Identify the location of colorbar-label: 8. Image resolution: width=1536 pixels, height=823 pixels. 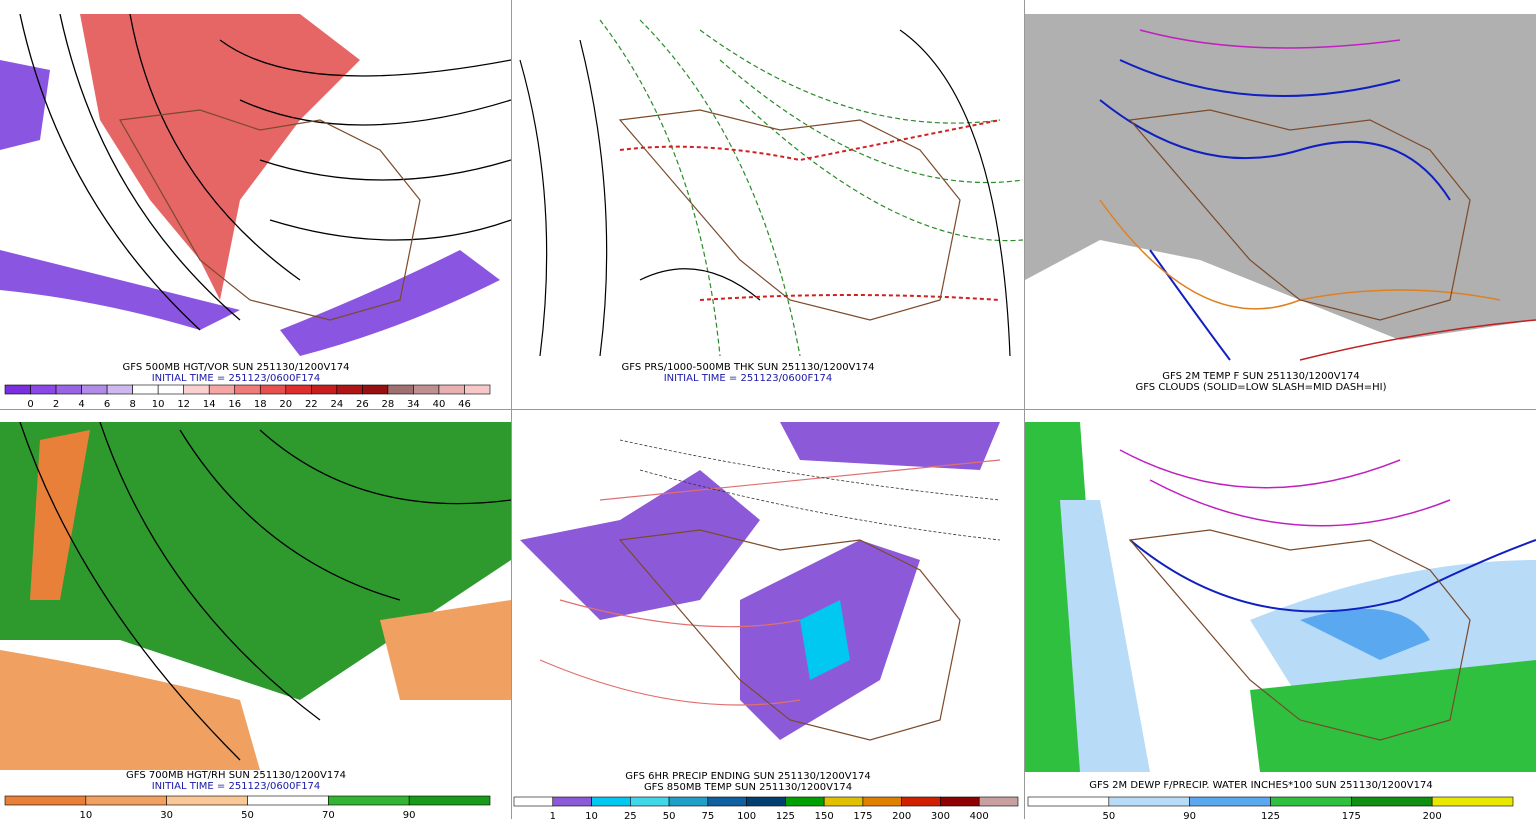
(132, 404).